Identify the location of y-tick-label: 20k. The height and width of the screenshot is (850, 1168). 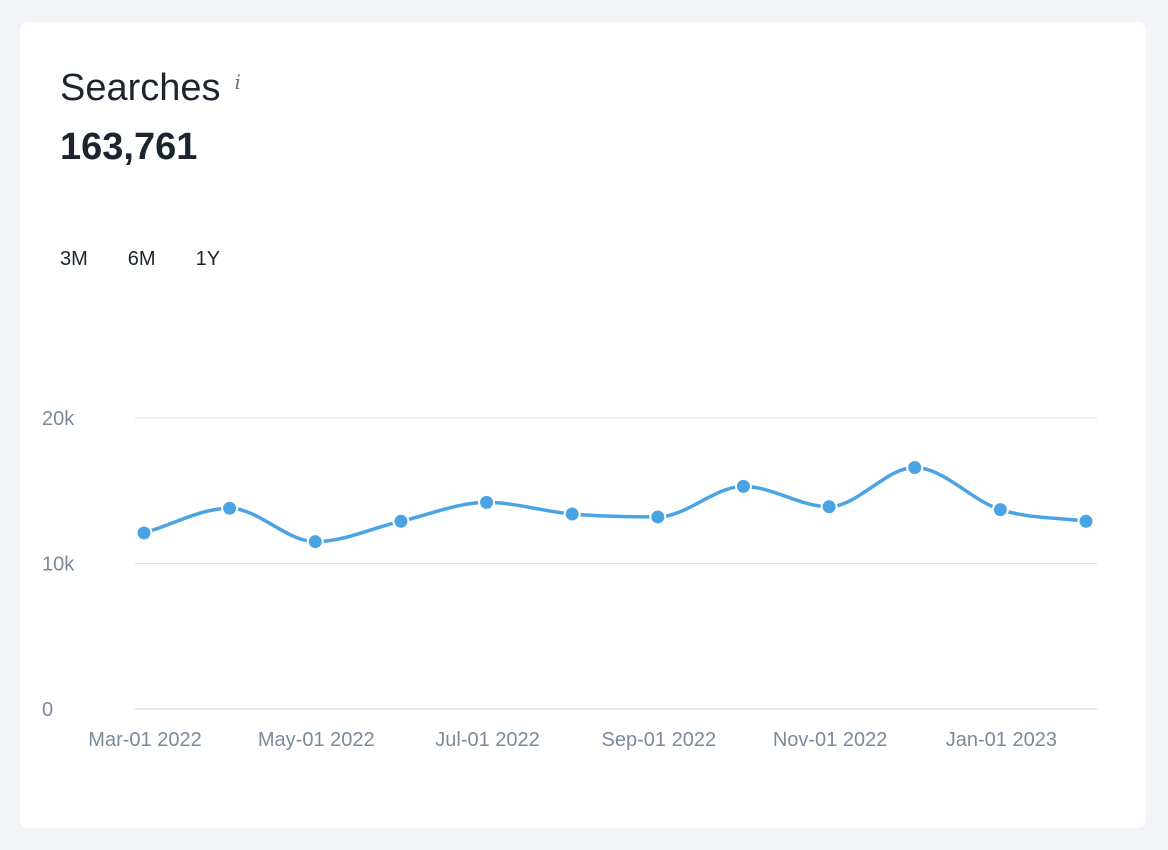
(58, 419).